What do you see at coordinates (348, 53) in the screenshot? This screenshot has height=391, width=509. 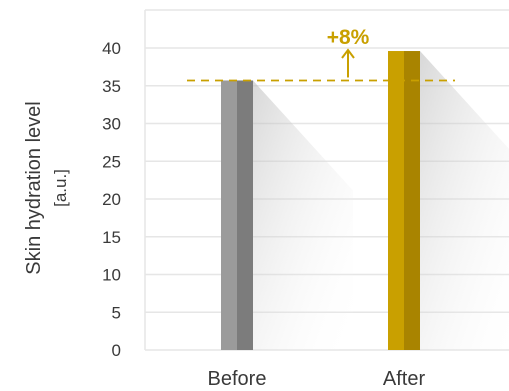 I see `increase-arrow-head` at bounding box center [348, 53].